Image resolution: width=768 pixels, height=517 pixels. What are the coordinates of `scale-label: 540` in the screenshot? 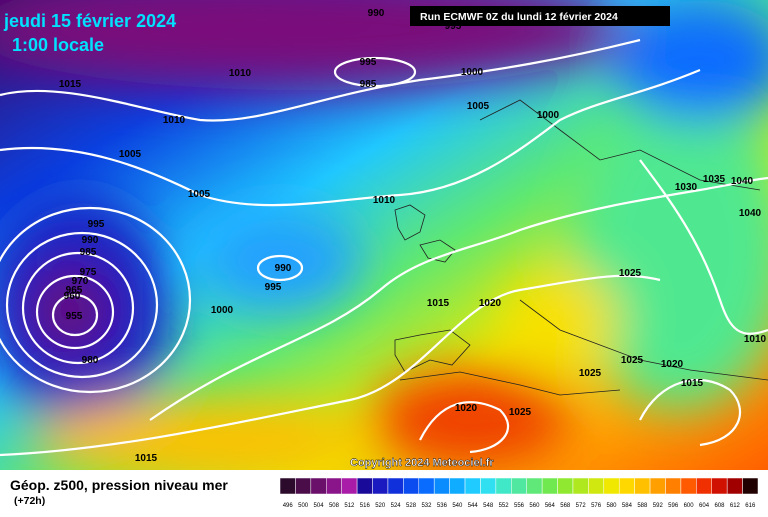 It's located at (457, 506).